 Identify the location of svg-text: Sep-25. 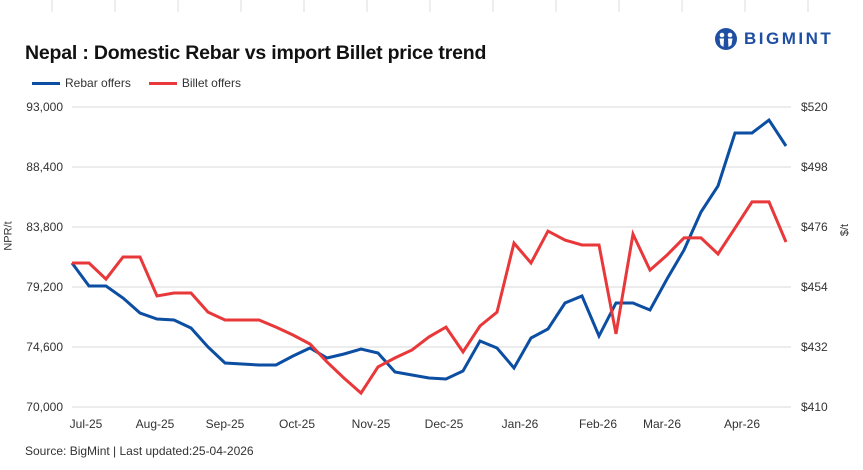
(225, 424).